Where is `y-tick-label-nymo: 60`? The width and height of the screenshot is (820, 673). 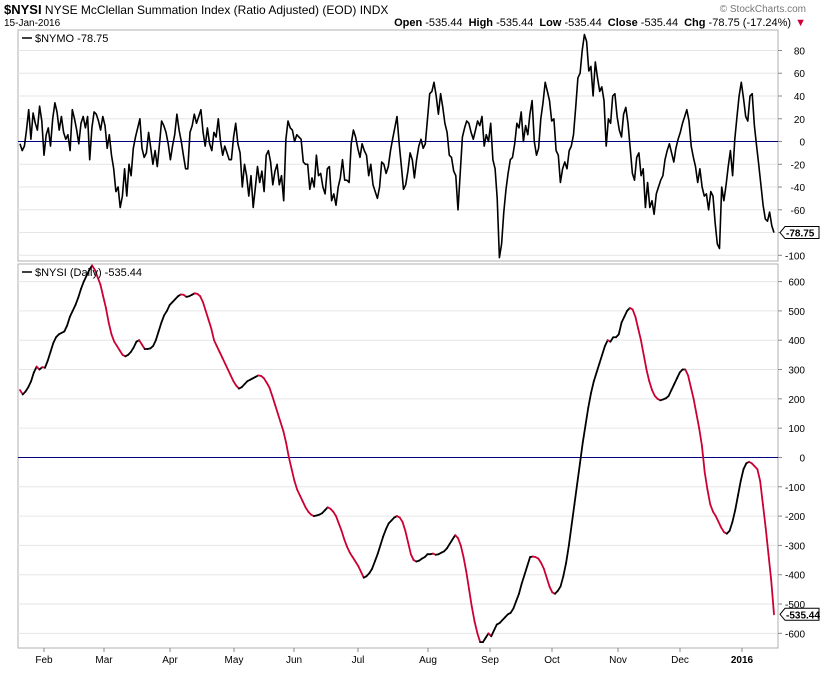
y-tick-label-nymo: 60 is located at coordinates (800, 74).